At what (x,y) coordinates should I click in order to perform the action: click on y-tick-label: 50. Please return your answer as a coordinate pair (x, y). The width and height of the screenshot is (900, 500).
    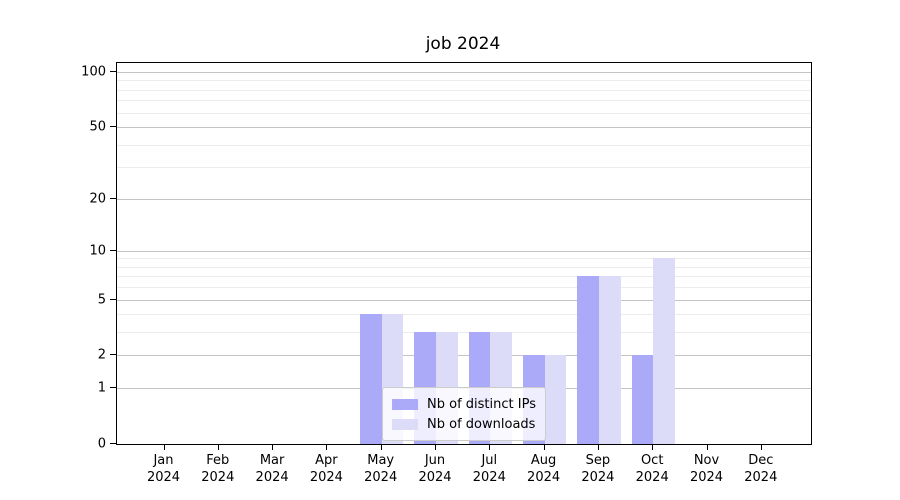
    Looking at the image, I should click on (97, 127).